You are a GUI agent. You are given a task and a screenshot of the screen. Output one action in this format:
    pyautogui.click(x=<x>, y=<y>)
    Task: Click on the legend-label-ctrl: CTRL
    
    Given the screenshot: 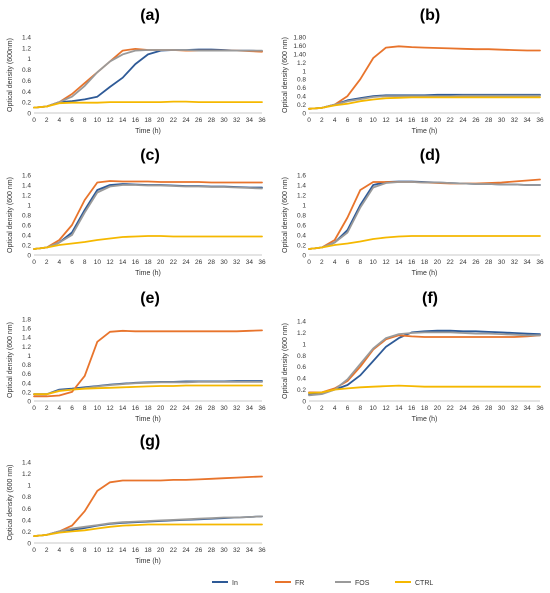 What is the action you would take?
    pyautogui.click(x=424, y=583)
    